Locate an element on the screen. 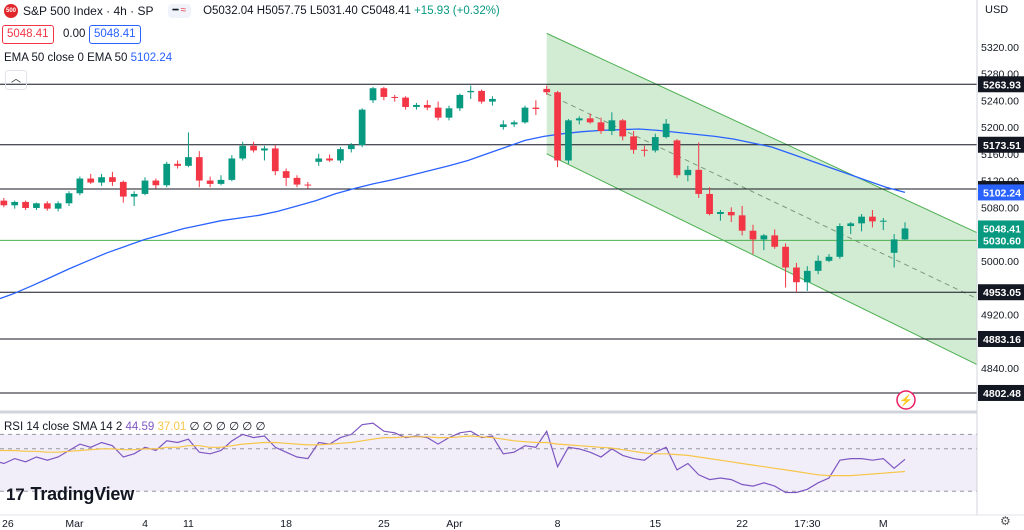 The height and width of the screenshot is (530, 1024). time-tick-label: Apr is located at coordinates (454, 524).